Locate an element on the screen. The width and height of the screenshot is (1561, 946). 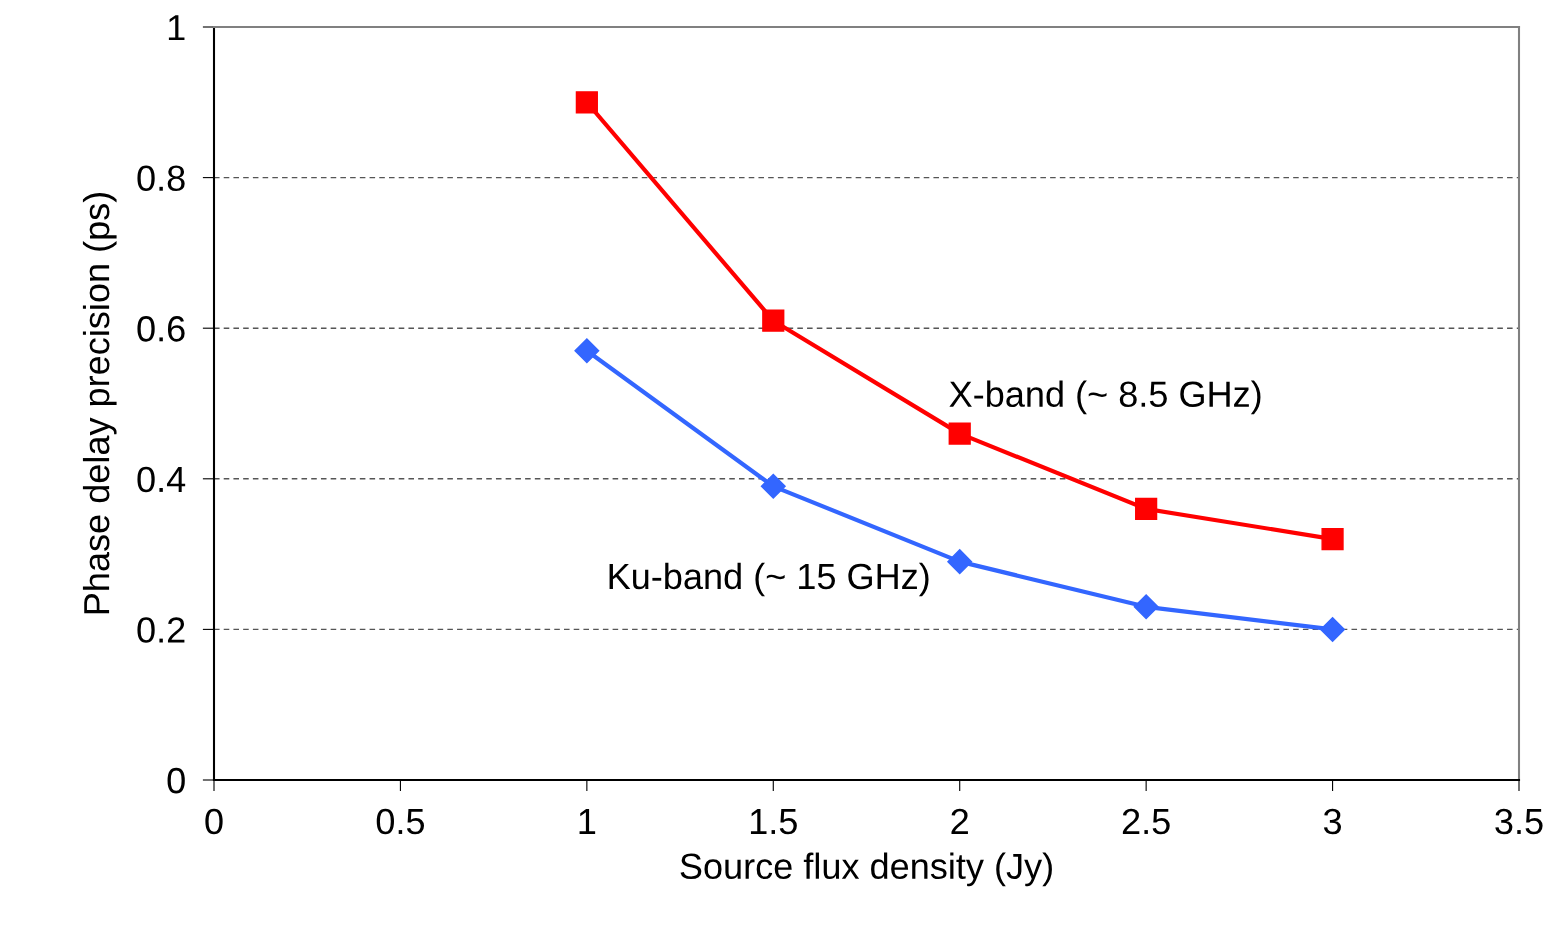
x-tick-label: 0 is located at coordinates (214, 821).